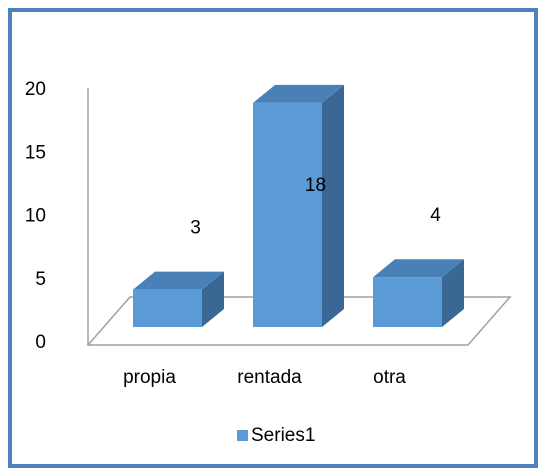 The height and width of the screenshot is (472, 544). I want to click on y-tick-label: 5, so click(40, 279).